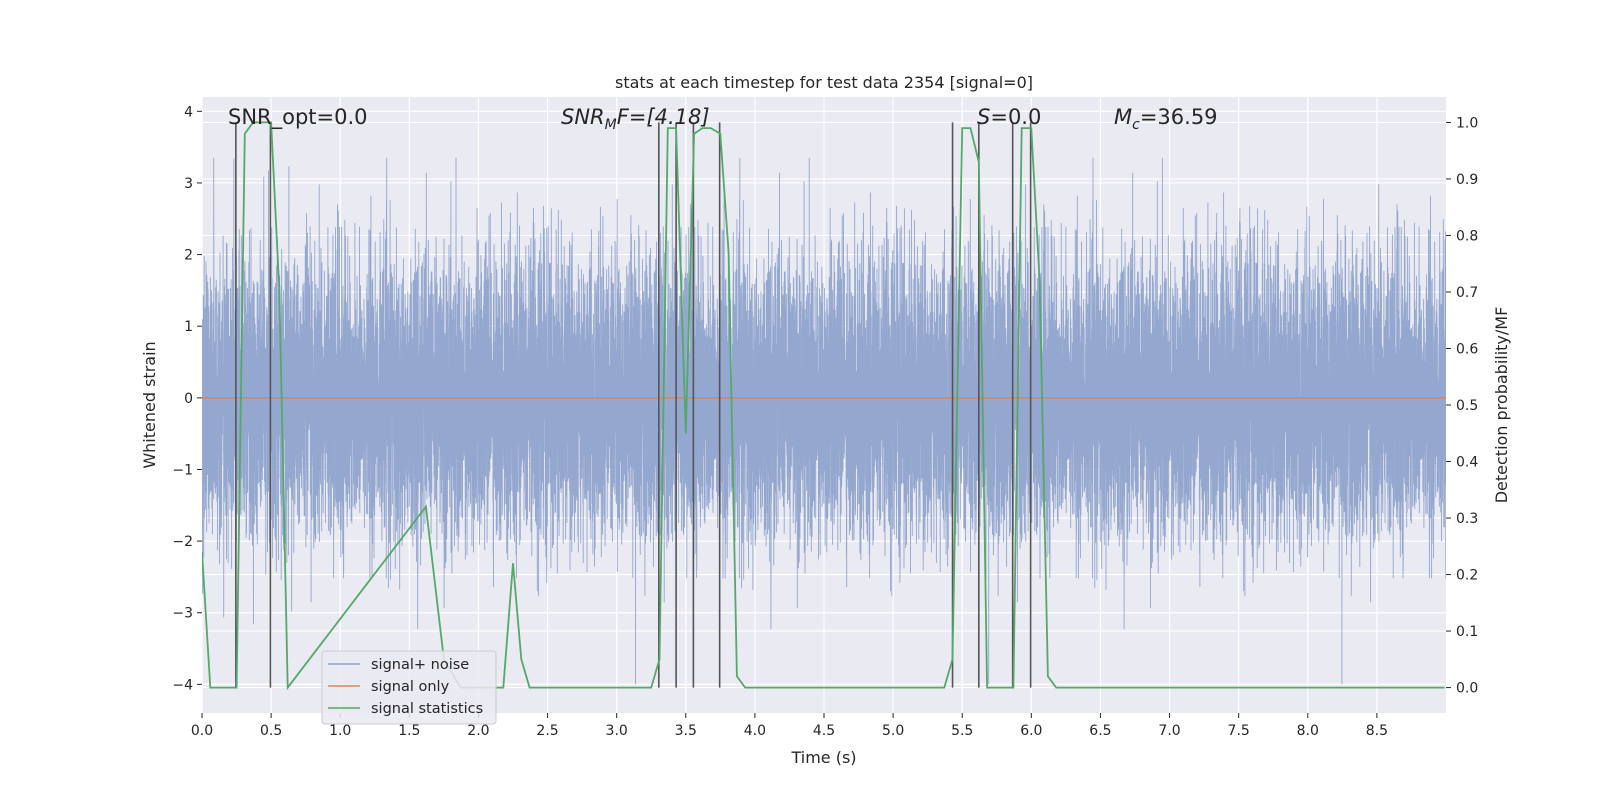 Image resolution: width=1600 pixels, height=800 pixels. I want to click on legend-label-signal-noise: signal+ noise, so click(420, 665).